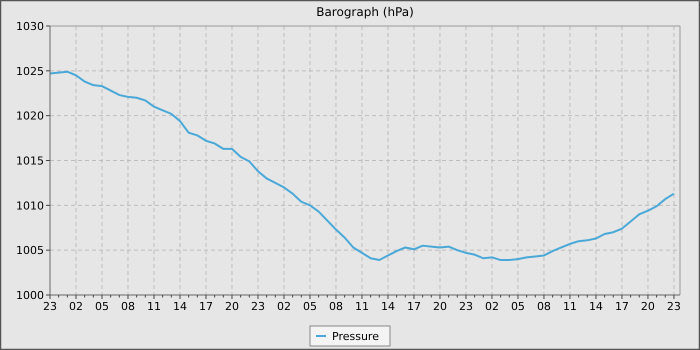 This screenshot has height=350, width=700. Describe the element at coordinates (30, 251) in the screenshot. I see `y-tick-label: 1005` at that location.